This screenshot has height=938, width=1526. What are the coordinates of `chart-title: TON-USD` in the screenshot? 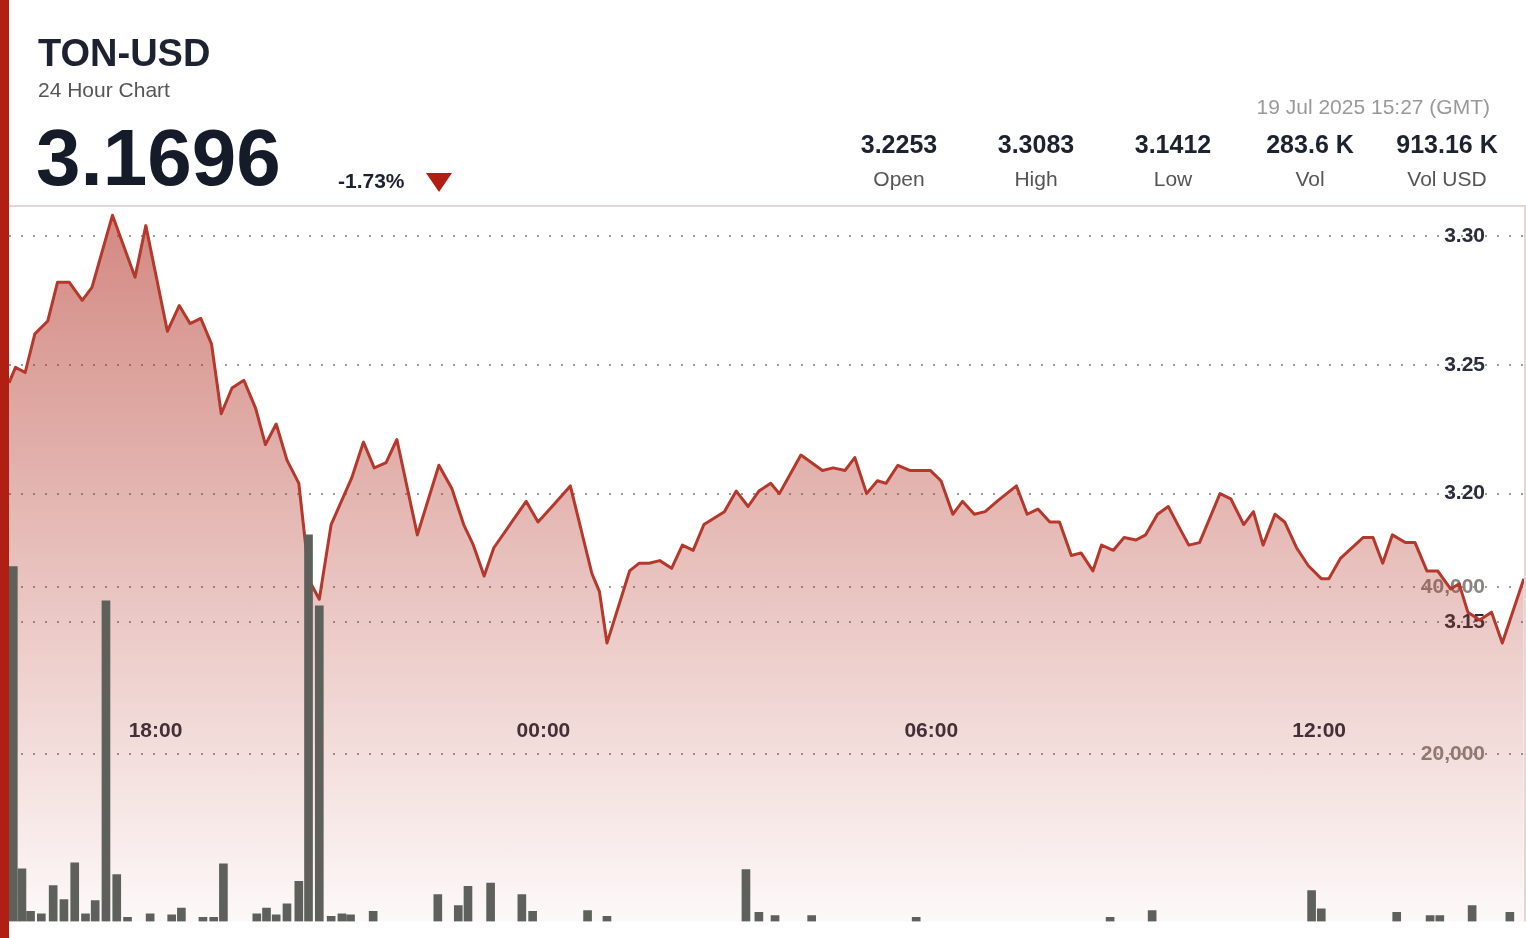 It's located at (124, 53).